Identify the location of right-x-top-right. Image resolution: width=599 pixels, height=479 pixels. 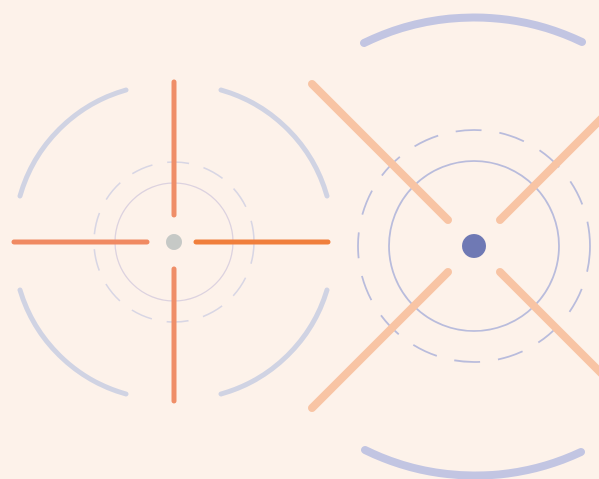
(547, 169).